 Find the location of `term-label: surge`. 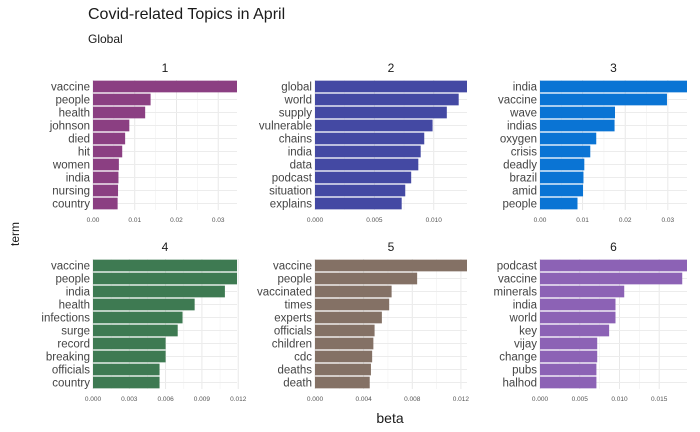

term-label: surge is located at coordinates (75, 332).